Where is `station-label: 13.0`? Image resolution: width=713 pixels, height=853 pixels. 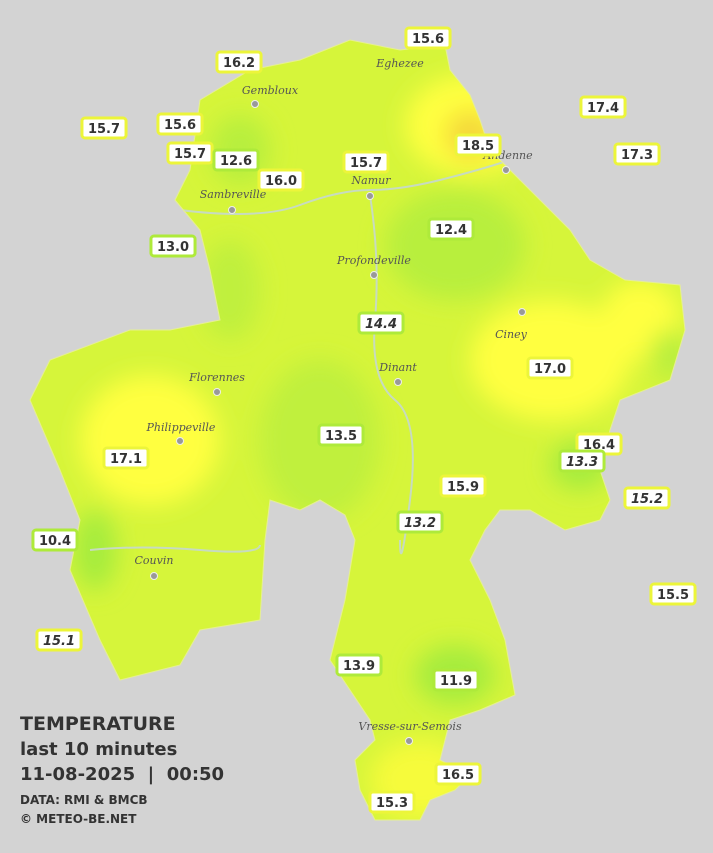
station-label: 13.0 is located at coordinates (173, 247).